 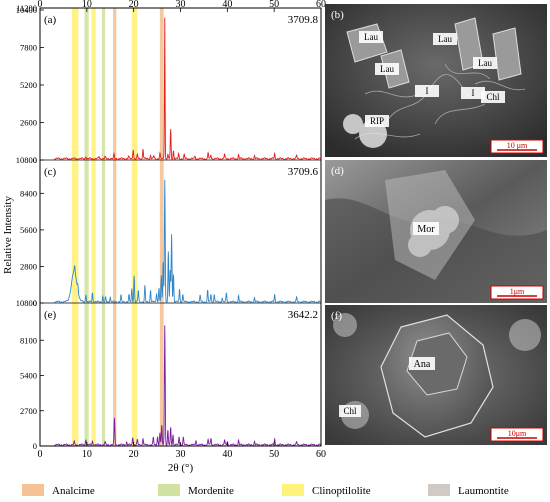 I want to click on y-axis-label: Relative Intensity, so click(x=8, y=235).